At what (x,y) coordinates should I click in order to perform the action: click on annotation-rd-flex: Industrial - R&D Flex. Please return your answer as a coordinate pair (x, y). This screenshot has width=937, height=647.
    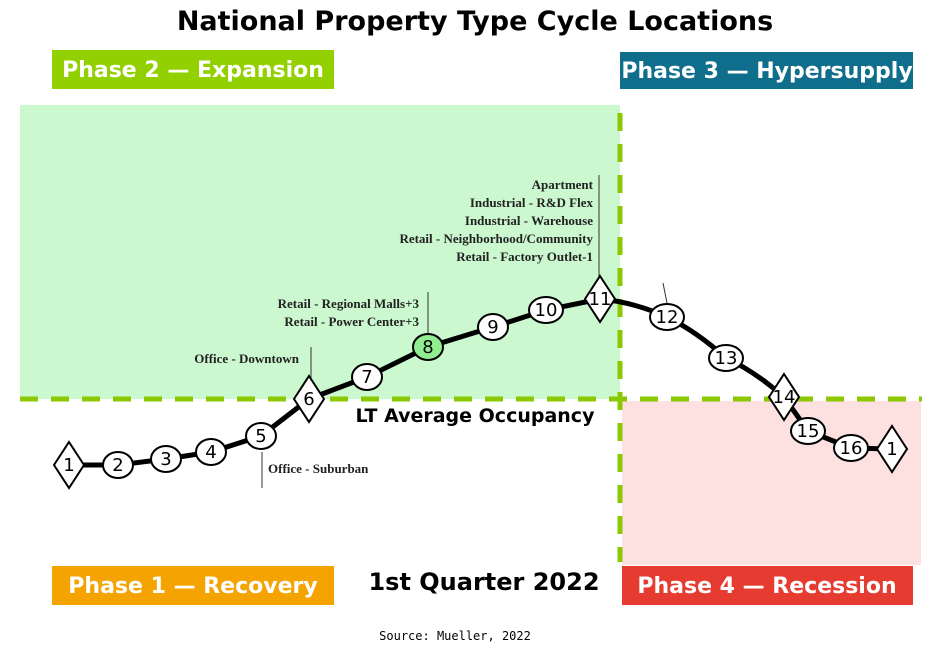
    Looking at the image, I should click on (532, 202).